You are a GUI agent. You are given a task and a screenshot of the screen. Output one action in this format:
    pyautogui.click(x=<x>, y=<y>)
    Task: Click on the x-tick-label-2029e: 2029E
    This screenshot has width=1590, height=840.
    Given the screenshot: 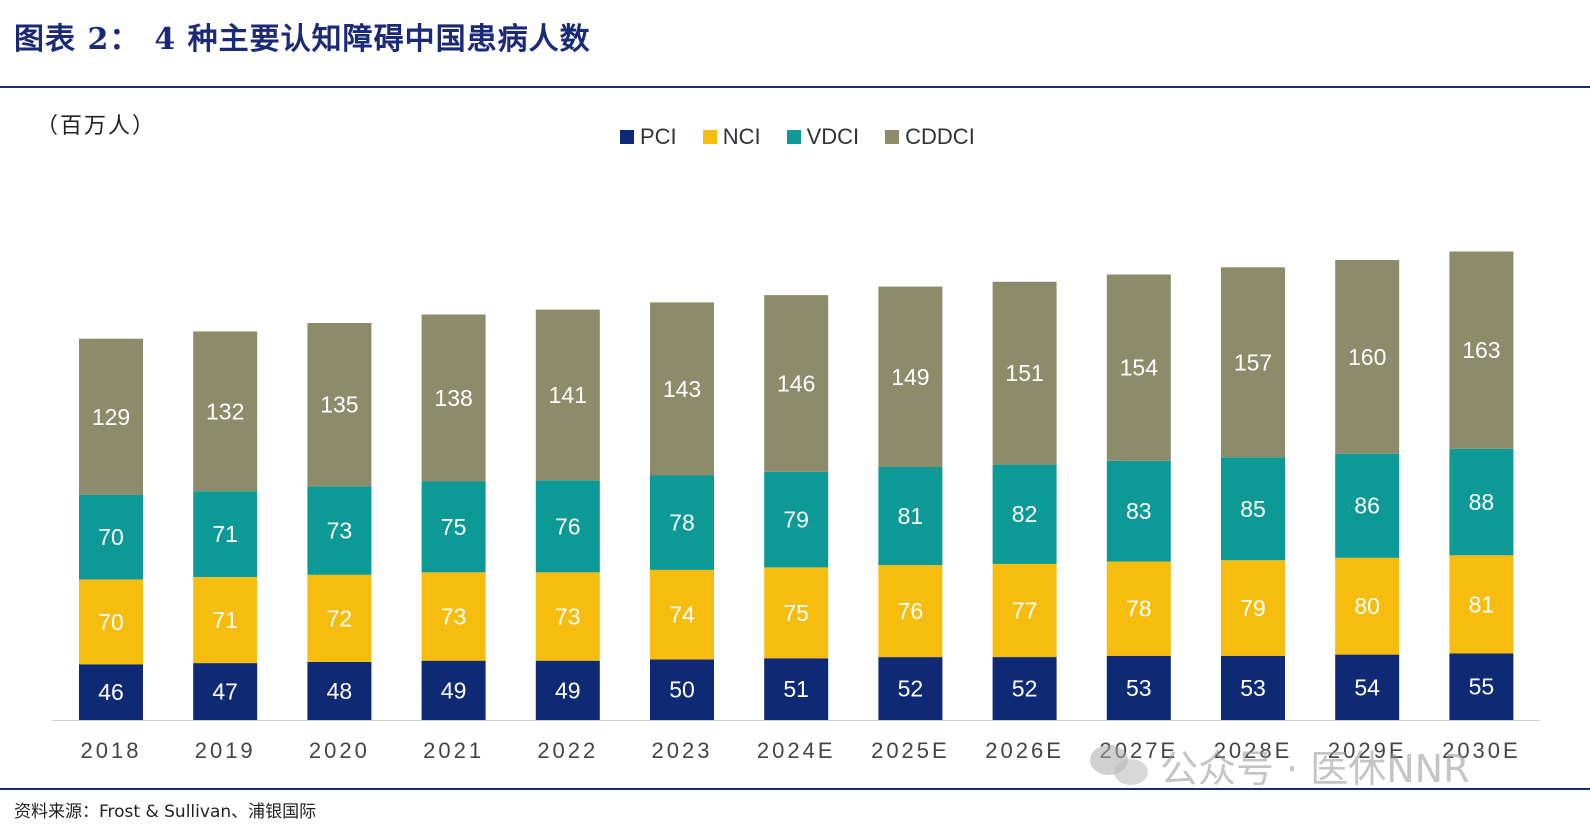 What is the action you would take?
    pyautogui.click(x=1367, y=750)
    